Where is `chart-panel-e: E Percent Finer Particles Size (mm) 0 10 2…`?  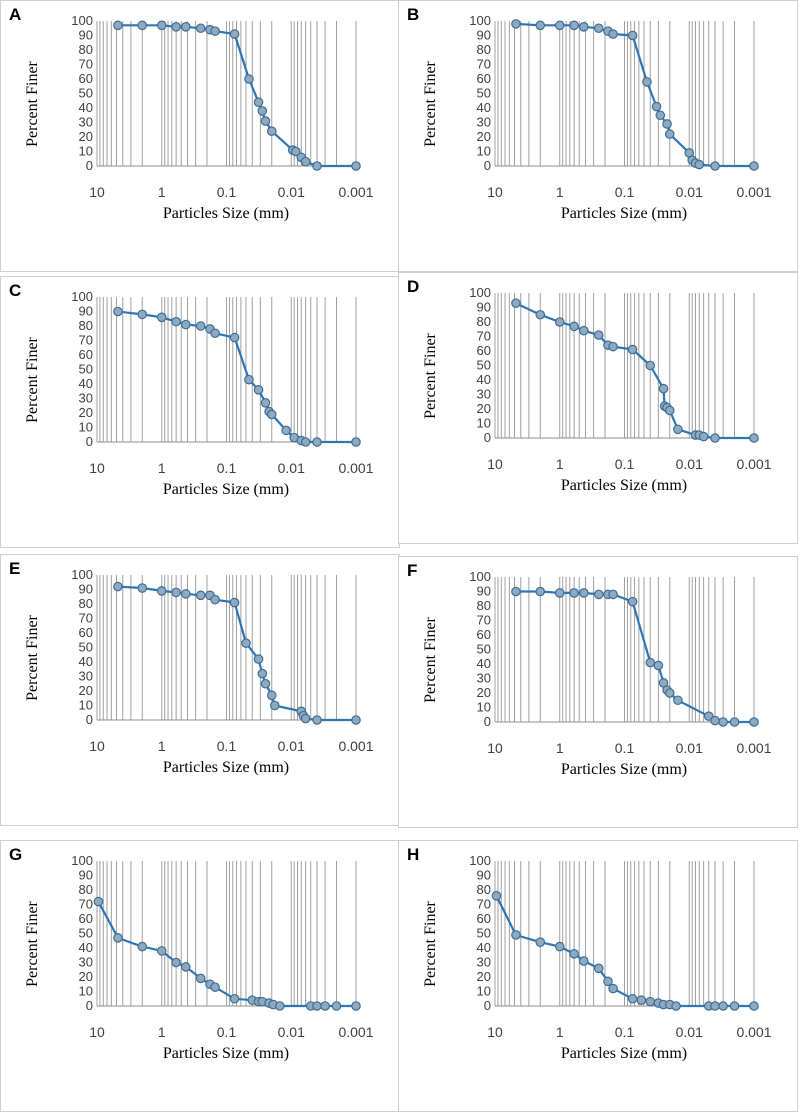 chart-panel-e: E Percent Finer Particles Size (mm) 0 10 2… is located at coordinates (200, 690).